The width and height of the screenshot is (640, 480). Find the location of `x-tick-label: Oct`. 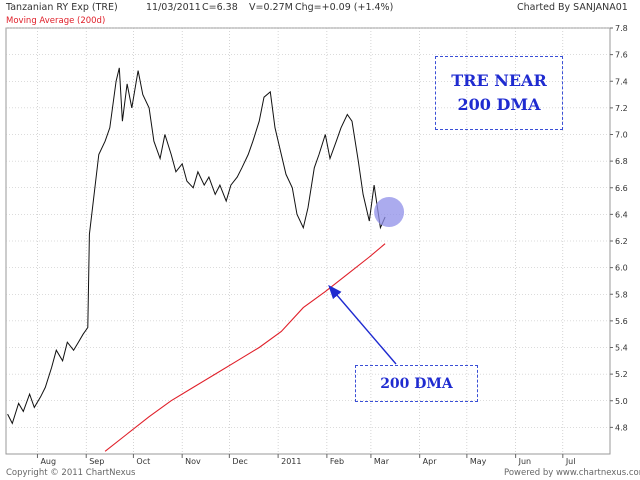

x-tick-label: Oct is located at coordinates (143, 461).